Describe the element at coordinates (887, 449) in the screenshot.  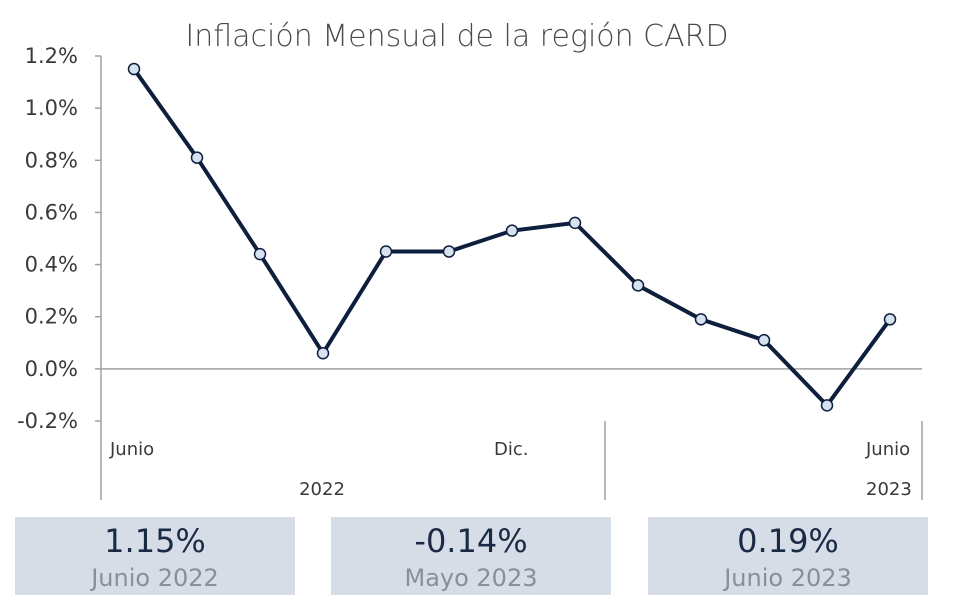
I see `x-tick-month-end: Junio` at that location.